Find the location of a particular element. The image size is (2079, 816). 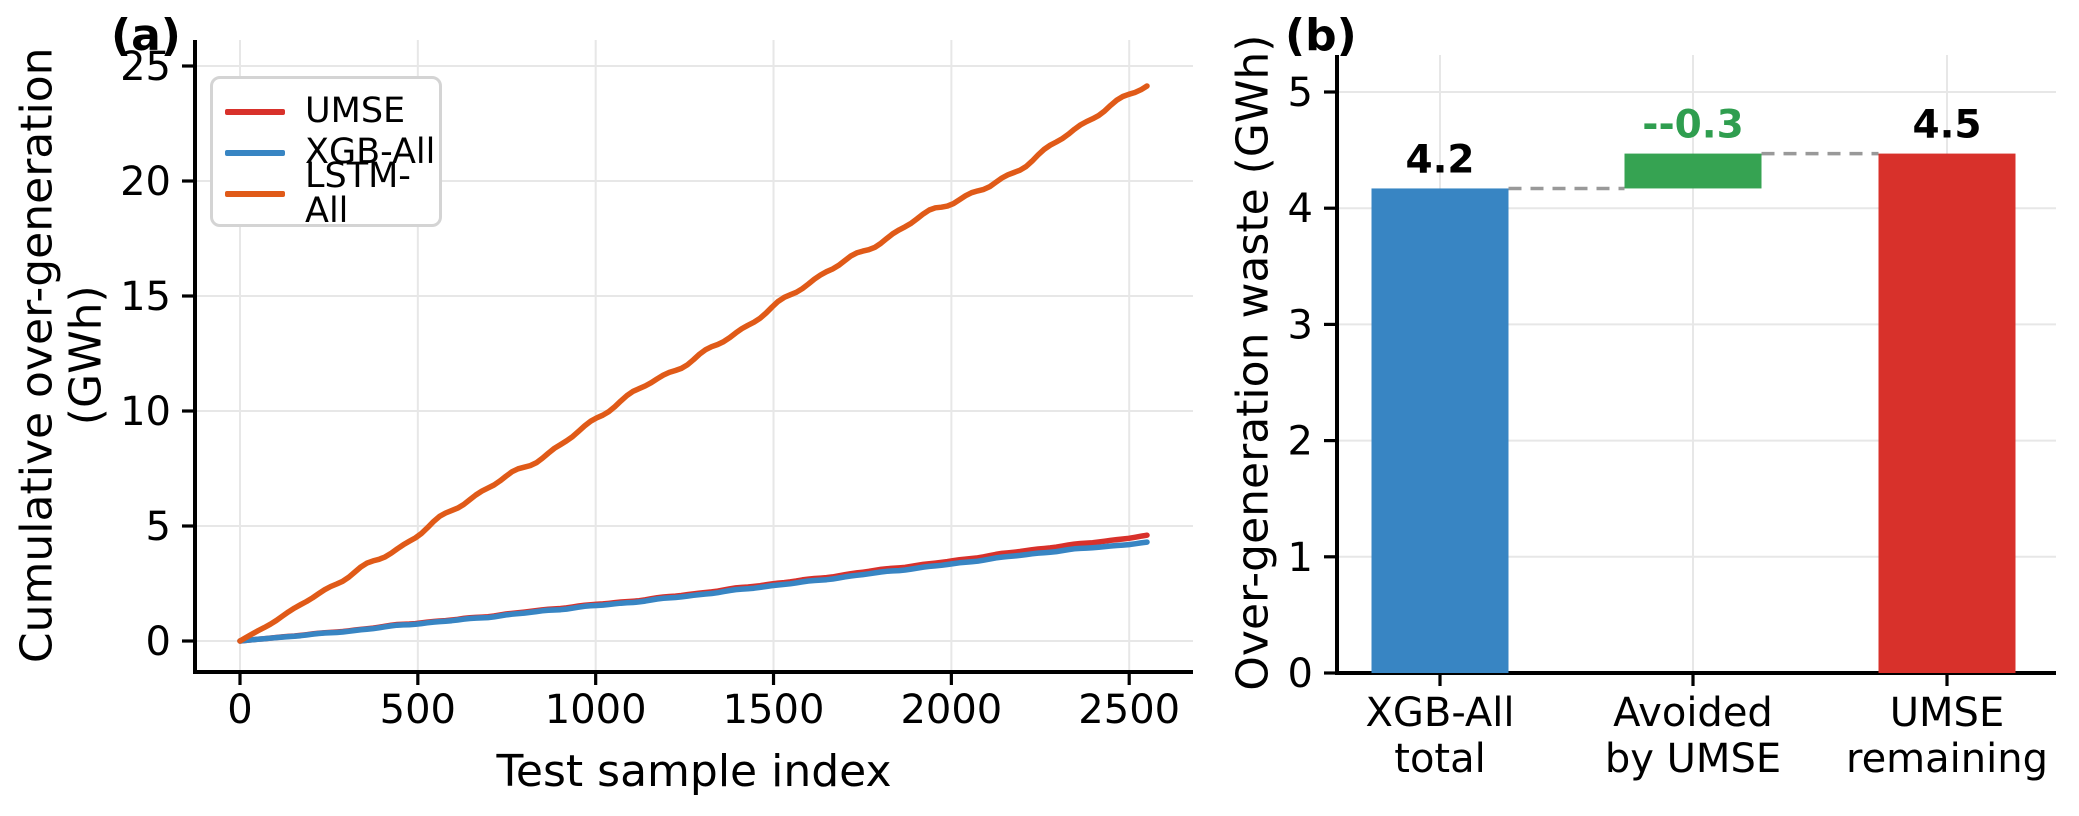

y-tick-label: 4 is located at coordinates (1300, 209).